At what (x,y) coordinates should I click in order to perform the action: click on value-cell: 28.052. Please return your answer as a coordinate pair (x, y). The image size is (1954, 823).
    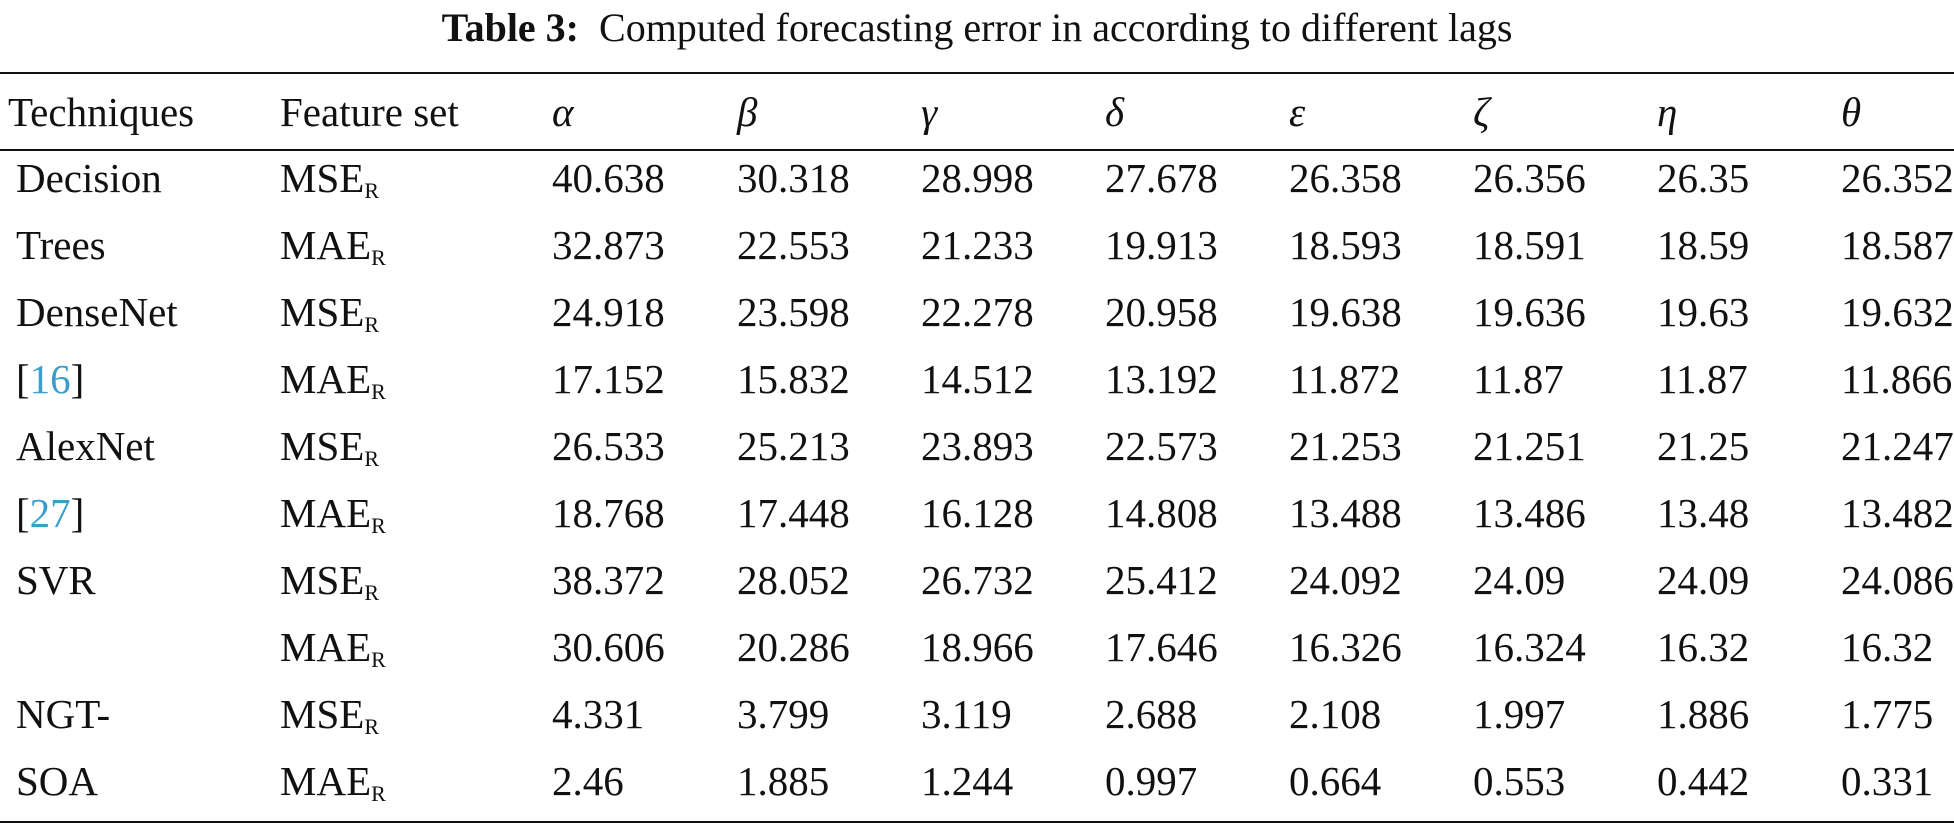
    Looking at the image, I should click on (793, 580).